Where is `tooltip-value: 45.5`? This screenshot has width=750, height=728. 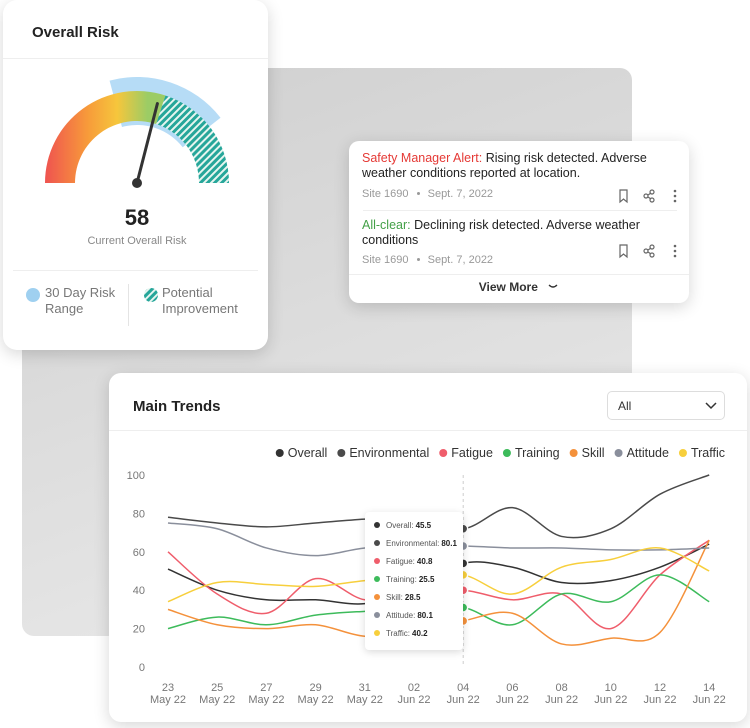
tooltip-value: 45.5 is located at coordinates (423, 525).